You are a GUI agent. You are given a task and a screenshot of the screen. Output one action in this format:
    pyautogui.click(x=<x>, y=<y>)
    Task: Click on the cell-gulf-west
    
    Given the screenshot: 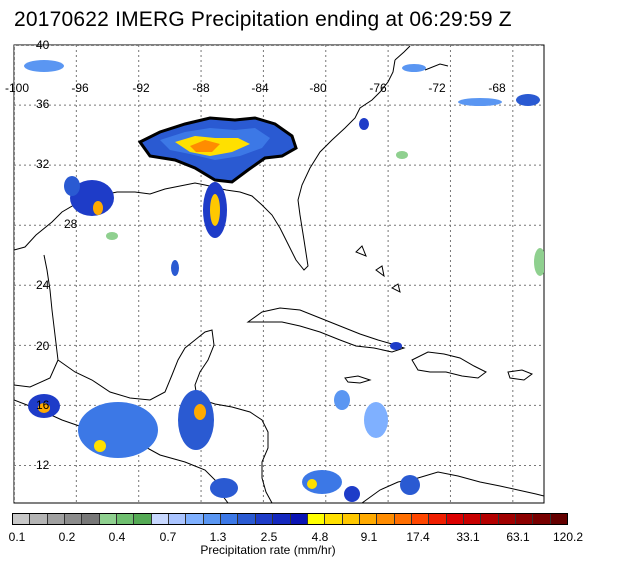 What is the action you would take?
    pyautogui.click(x=112, y=236)
    